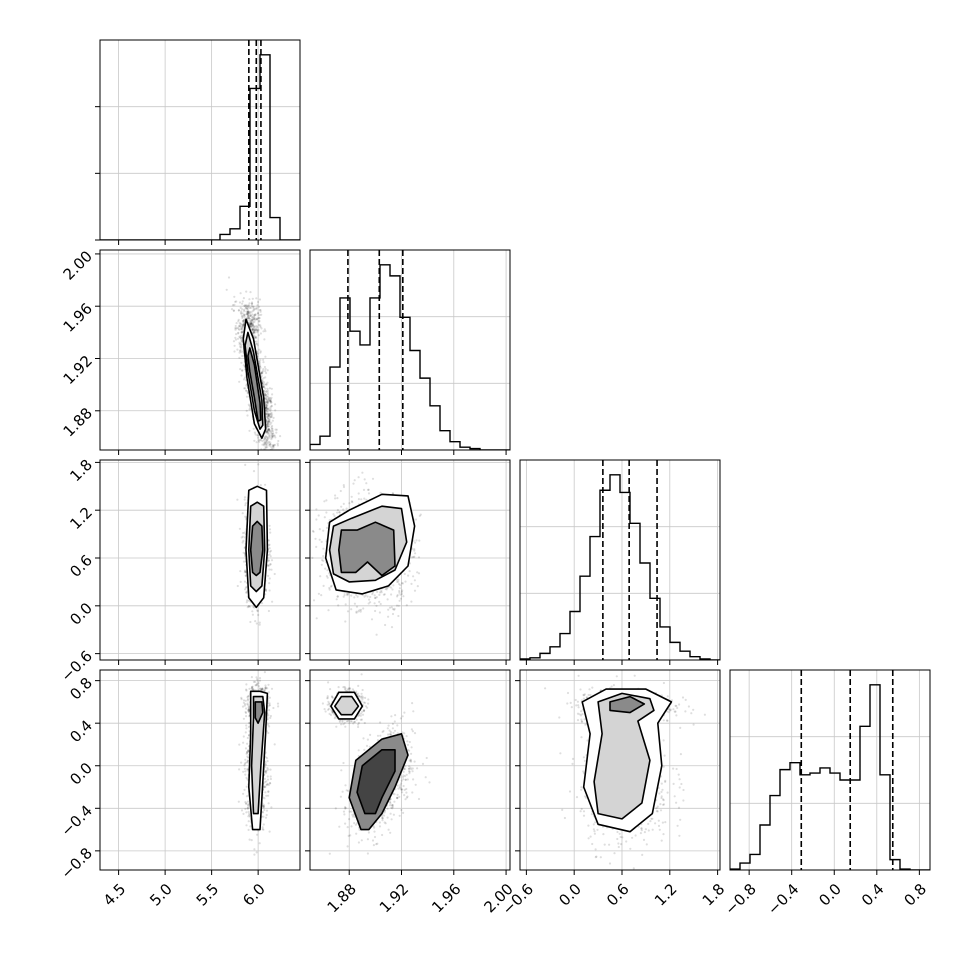  What do you see at coordinates (81, 614) in the screenshot?
I see `y-tick-label: 0.0` at bounding box center [81, 614].